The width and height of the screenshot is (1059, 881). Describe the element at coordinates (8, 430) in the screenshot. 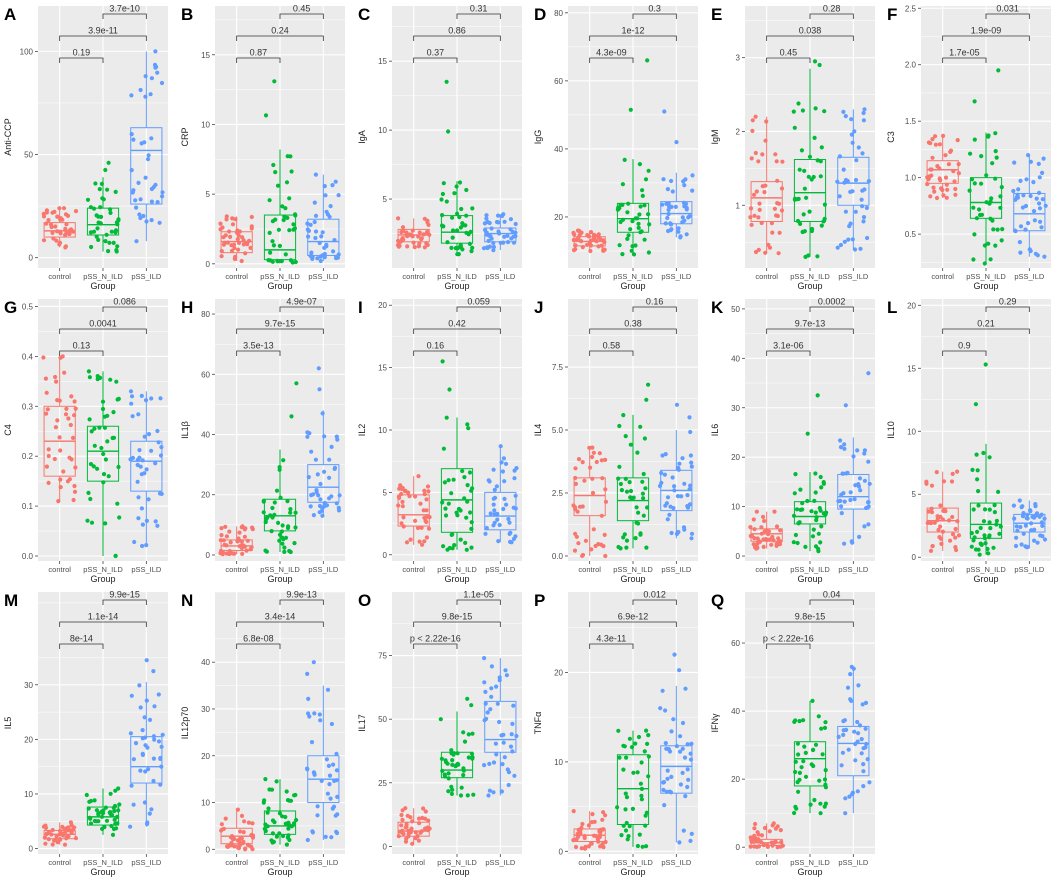

I see `y-axis-title: C4` at that location.